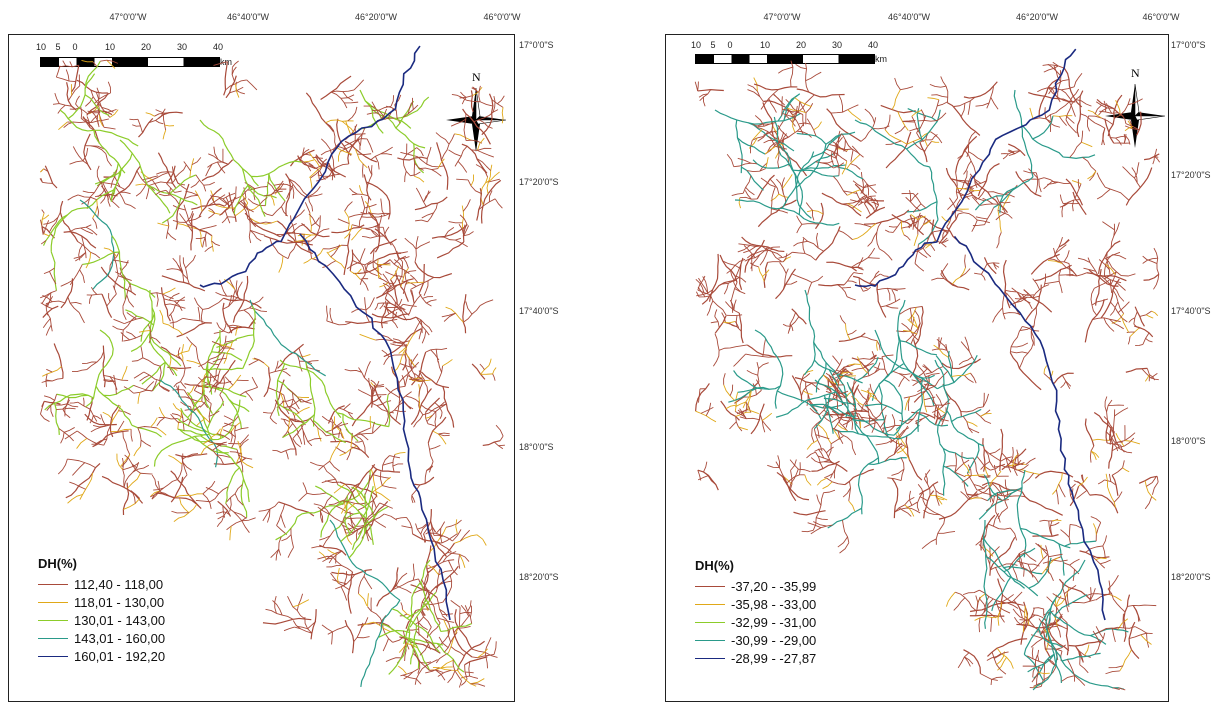 The image size is (1227, 702). Describe the element at coordinates (75, 47) in the screenshot. I see `scale-label: 0` at that location.